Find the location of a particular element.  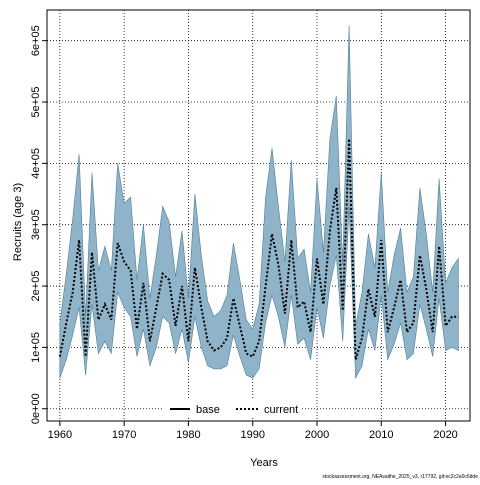

x-tick-label-2000: 2000 is located at coordinates (317, 435).